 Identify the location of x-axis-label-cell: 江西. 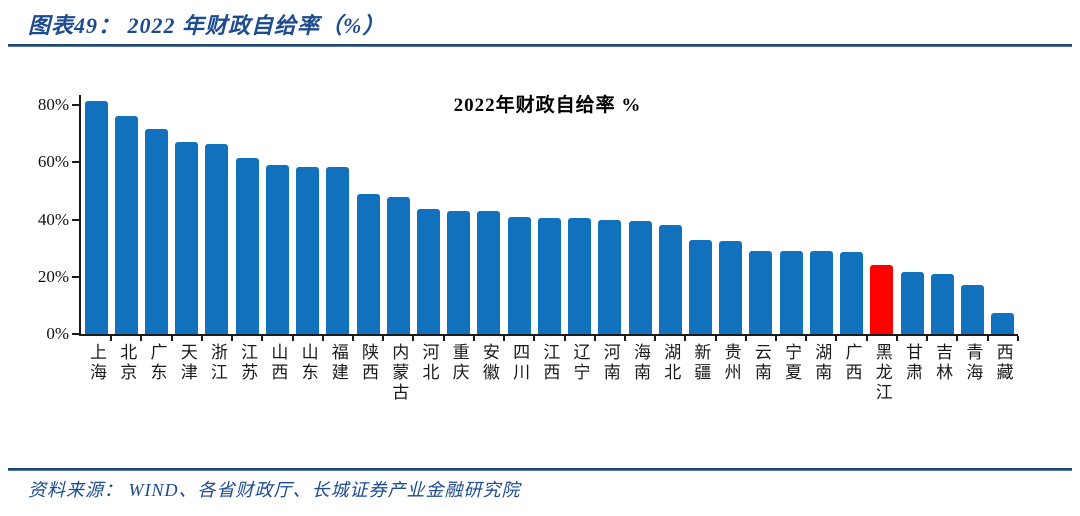
(549, 393).